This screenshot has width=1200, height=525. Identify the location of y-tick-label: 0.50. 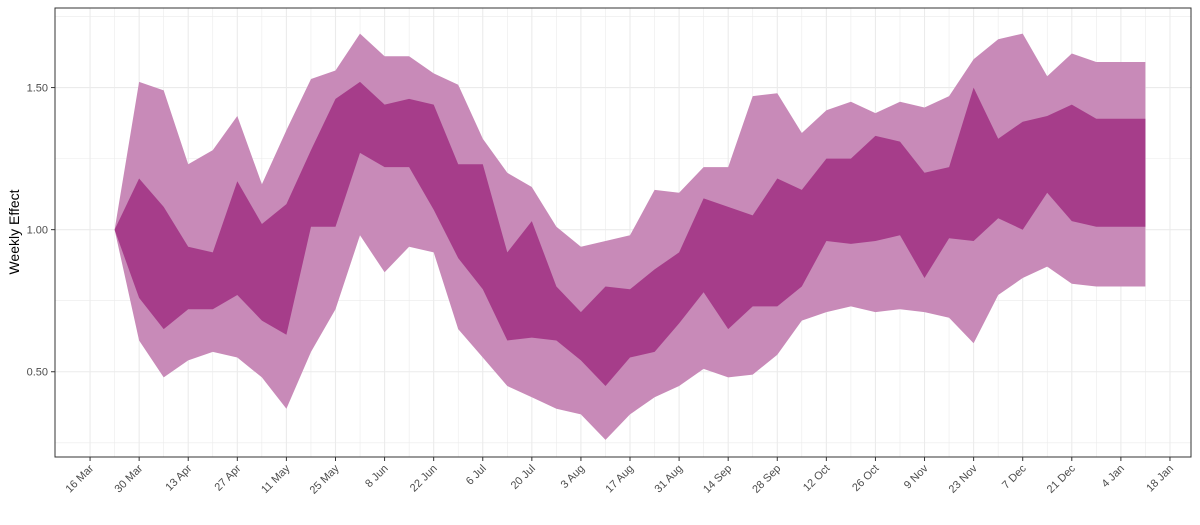
(37, 373).